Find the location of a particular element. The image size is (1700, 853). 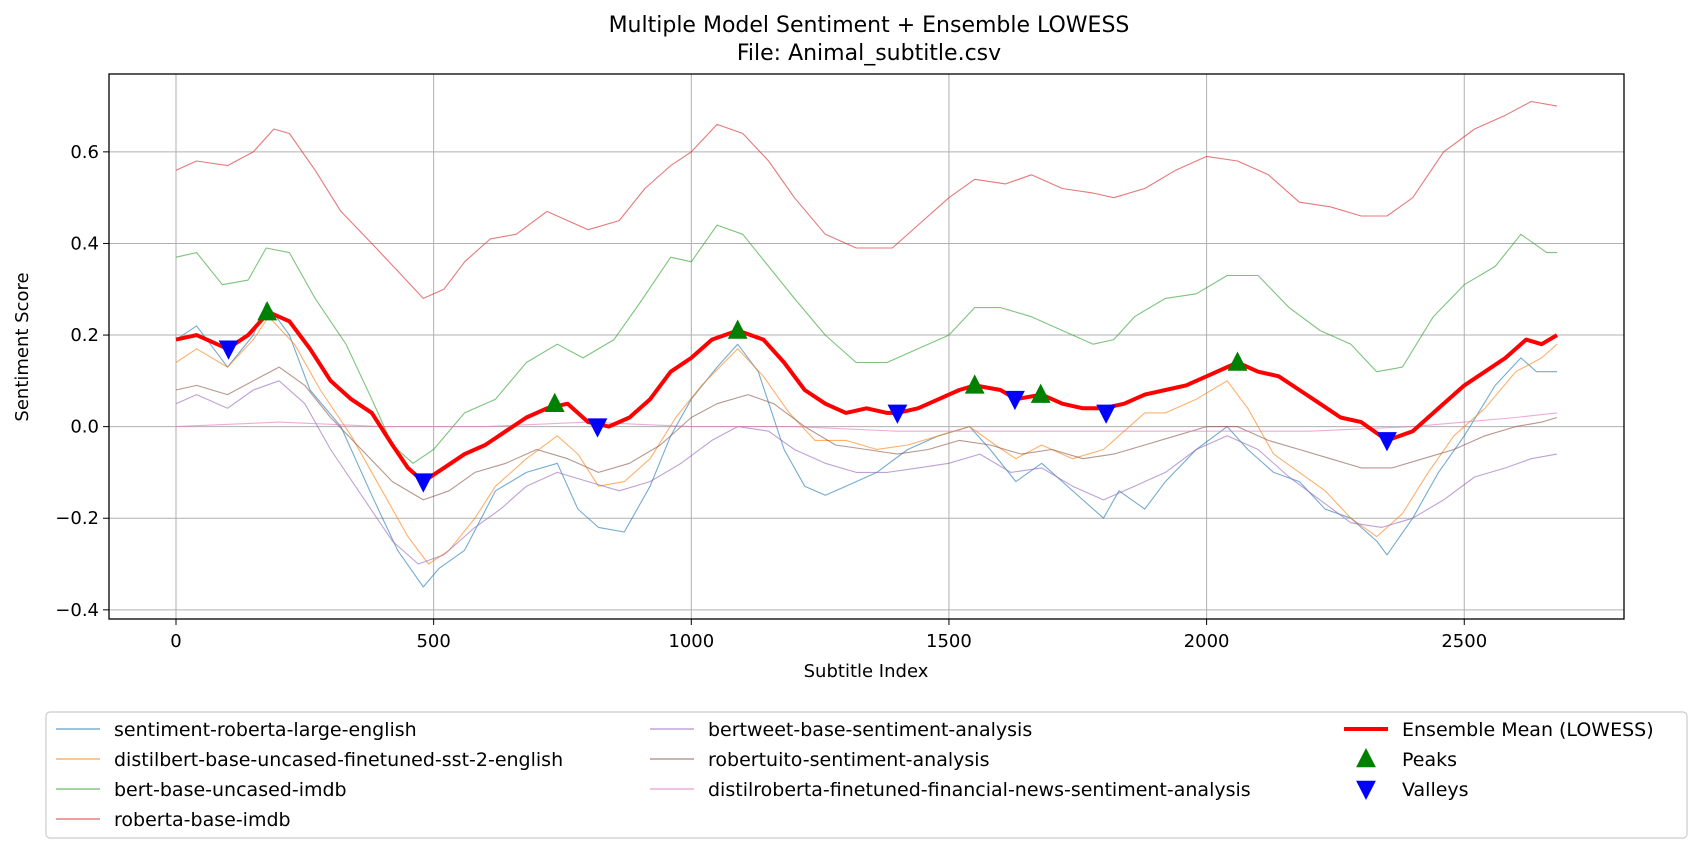

y-tick-label: 0.6 is located at coordinates (84, 152).